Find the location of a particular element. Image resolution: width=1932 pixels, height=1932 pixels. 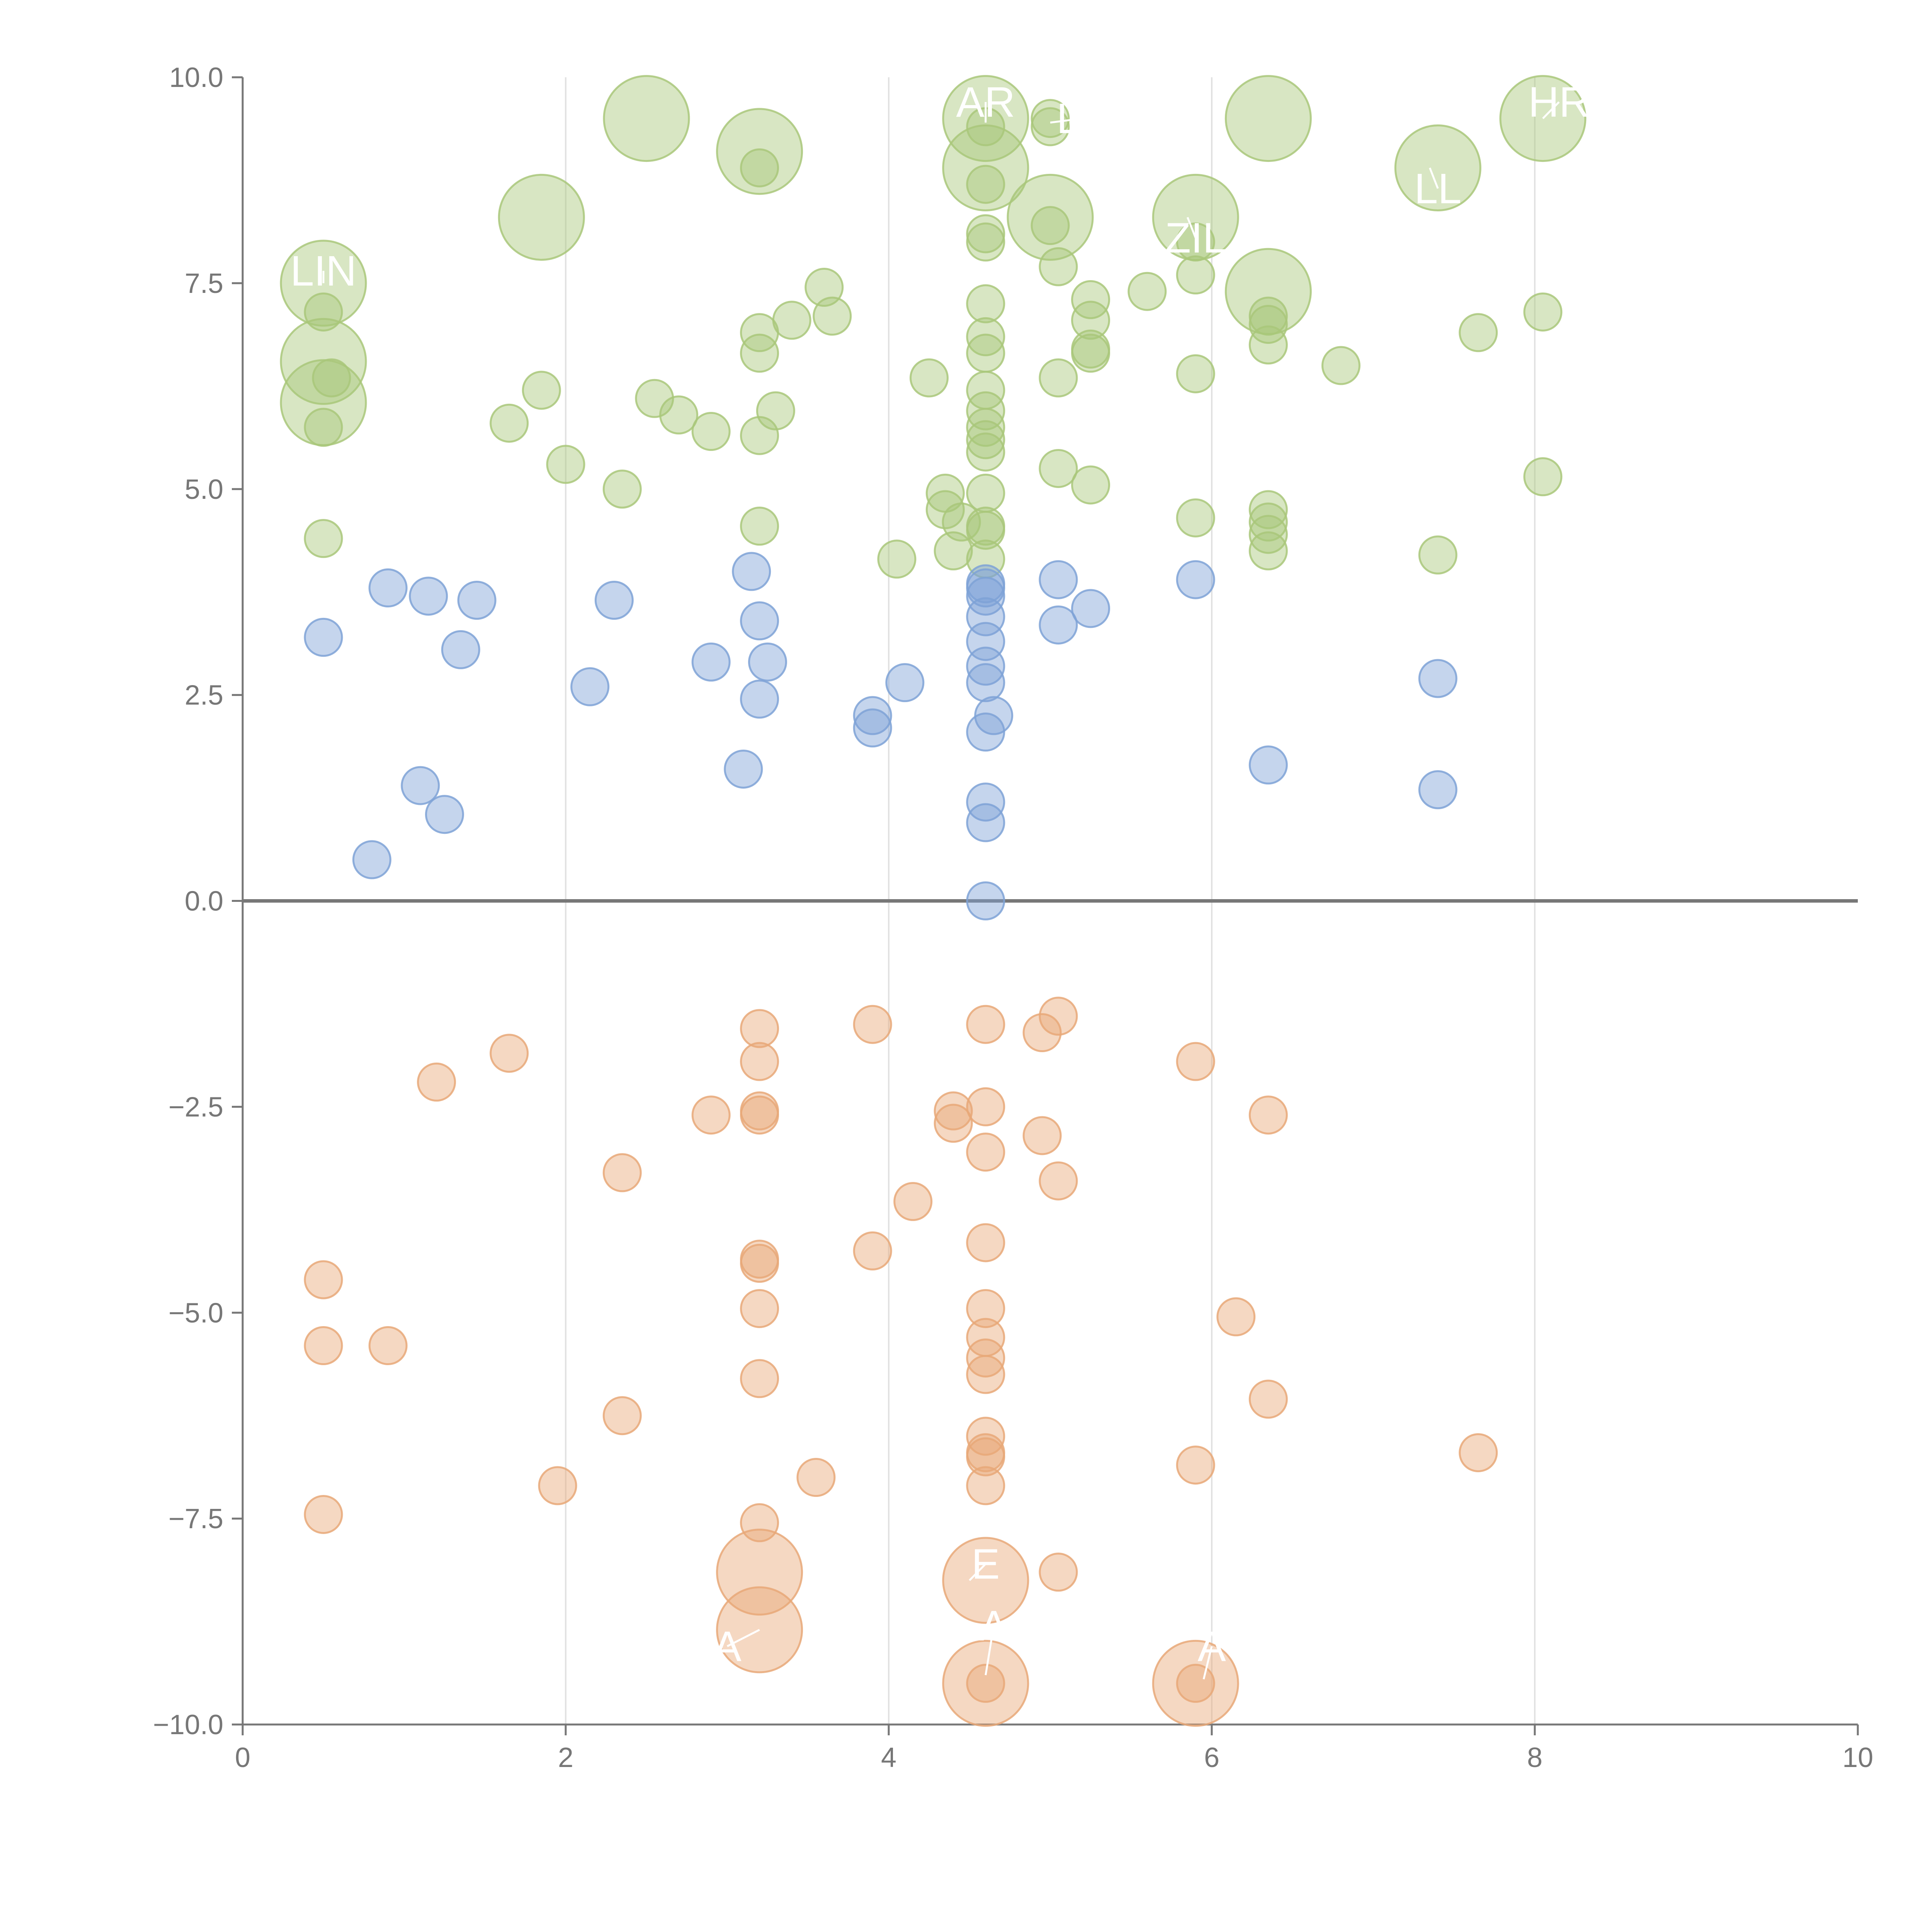

x-tick-label: 10 is located at coordinates (1857, 1757).